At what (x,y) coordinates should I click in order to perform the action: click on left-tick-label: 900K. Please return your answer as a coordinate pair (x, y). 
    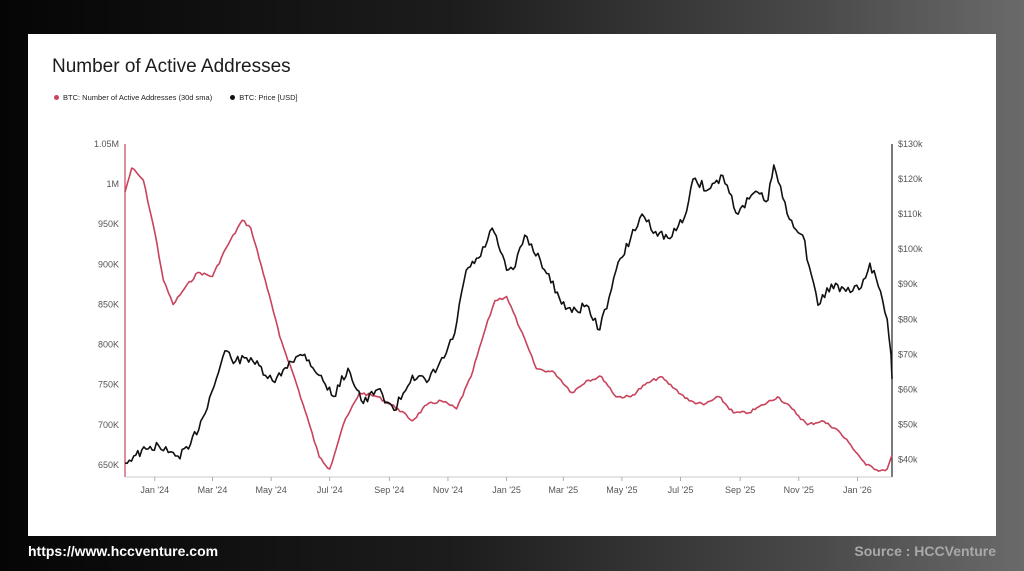
    Looking at the image, I should click on (108, 264).